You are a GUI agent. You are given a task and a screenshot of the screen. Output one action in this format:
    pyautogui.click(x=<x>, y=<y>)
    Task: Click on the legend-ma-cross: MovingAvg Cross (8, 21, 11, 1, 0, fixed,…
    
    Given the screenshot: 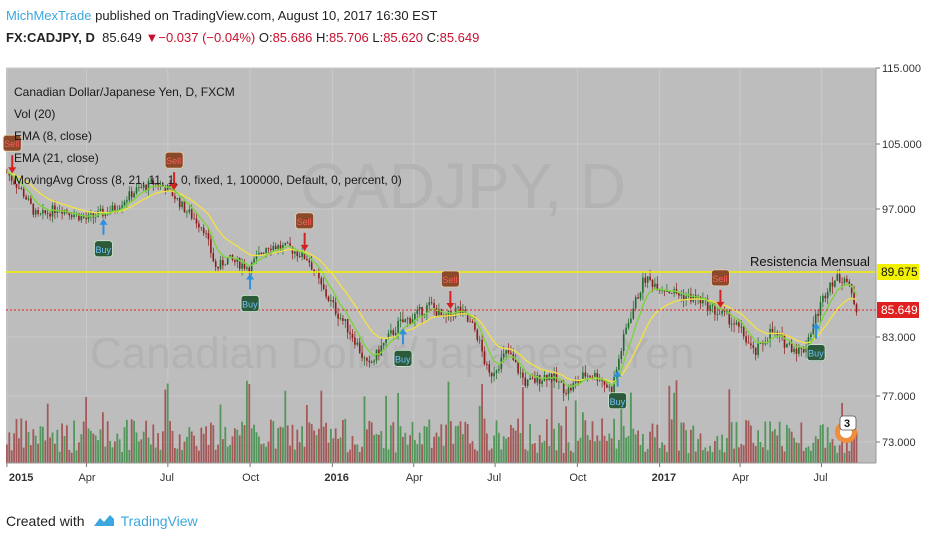 What is the action you would take?
    pyautogui.click(x=208, y=180)
    